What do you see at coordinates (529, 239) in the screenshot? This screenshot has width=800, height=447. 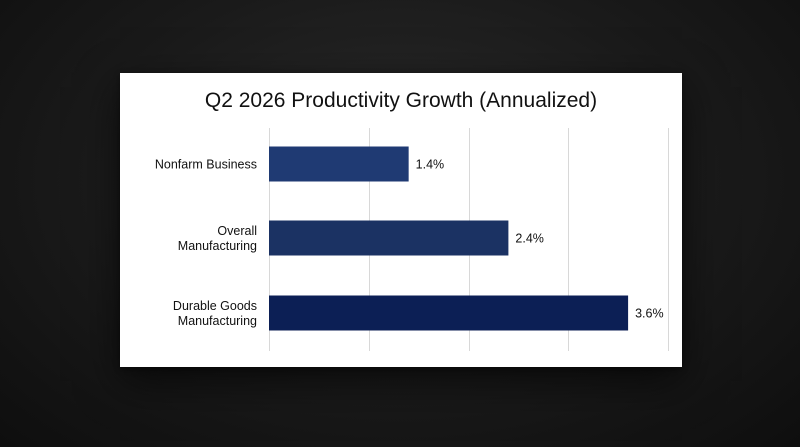 I see `value-label: 2.4%` at bounding box center [529, 239].